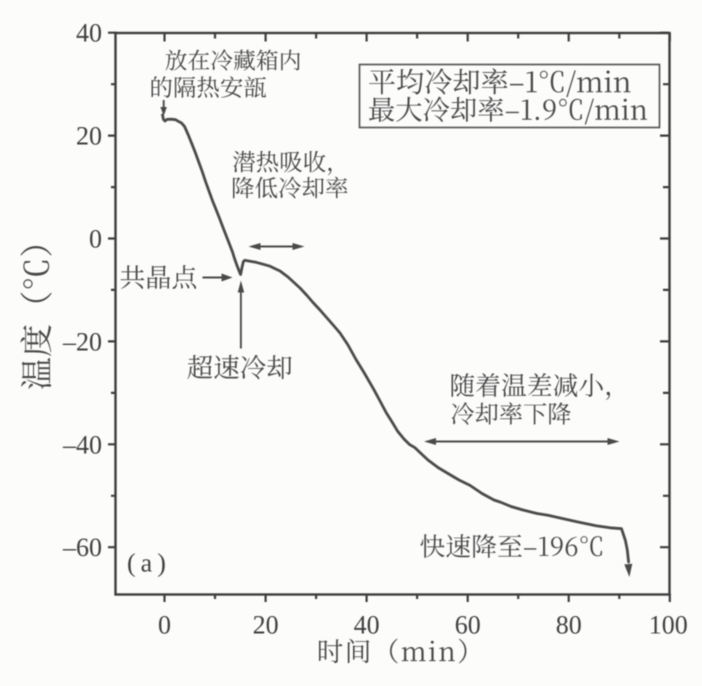 The width and height of the screenshot is (702, 686). What do you see at coordinates (82, 341) in the screenshot?
I see `svg-text: –20` at bounding box center [82, 341].